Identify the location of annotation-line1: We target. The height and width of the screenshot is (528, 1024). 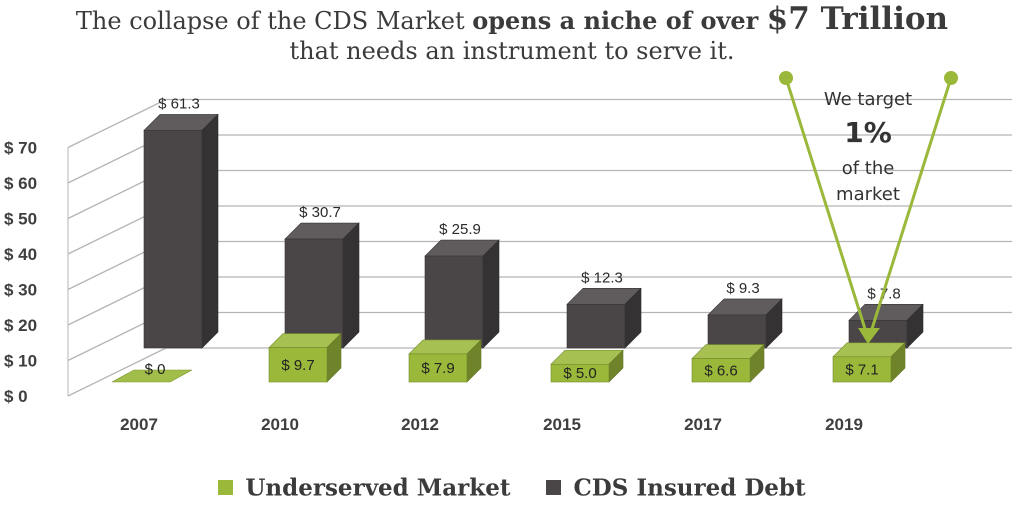
(868, 99).